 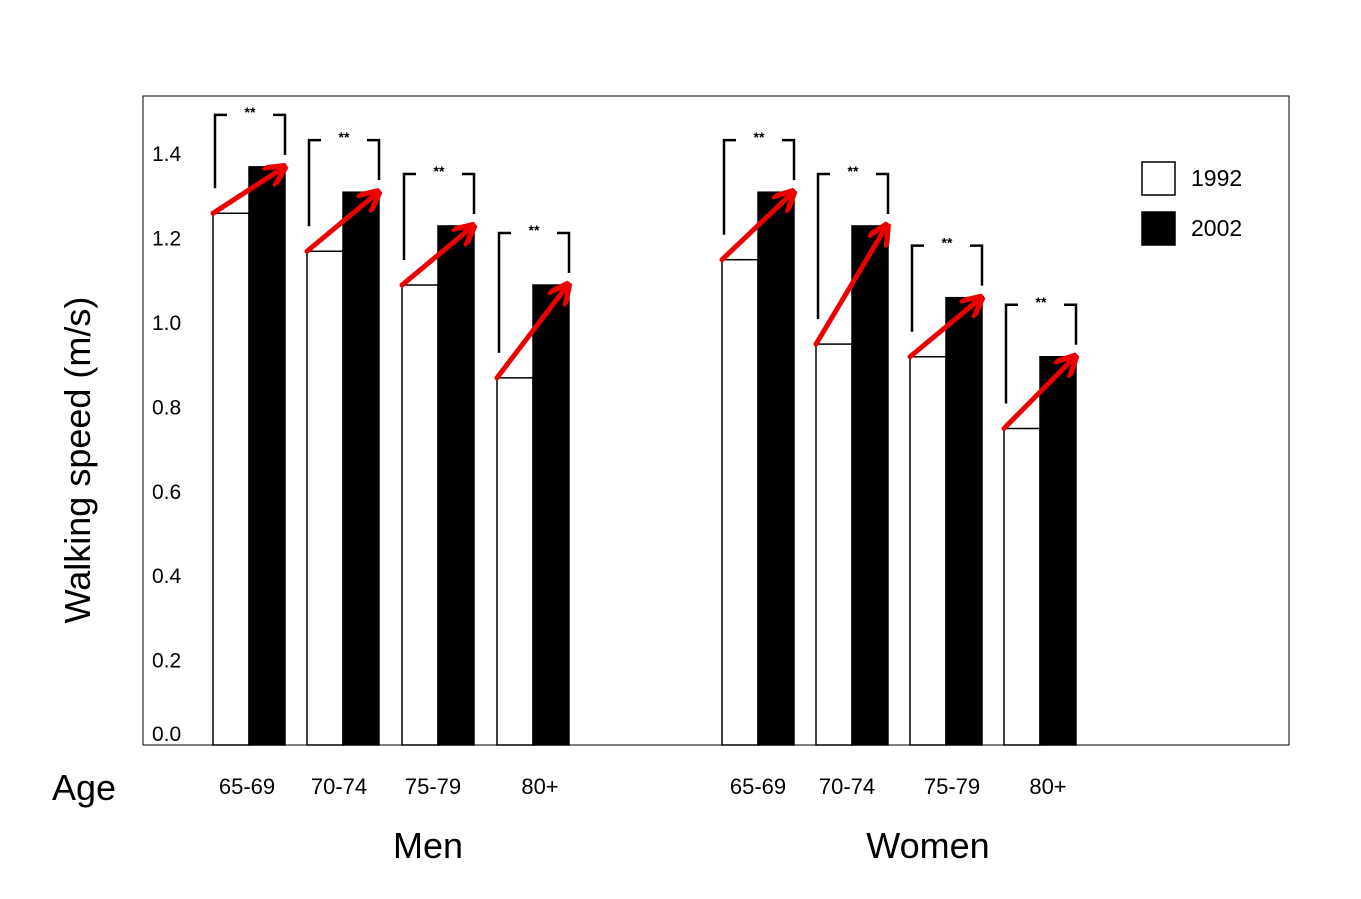 I want to click on y-axis-label: Walking speed (m/s), so click(x=77, y=460).